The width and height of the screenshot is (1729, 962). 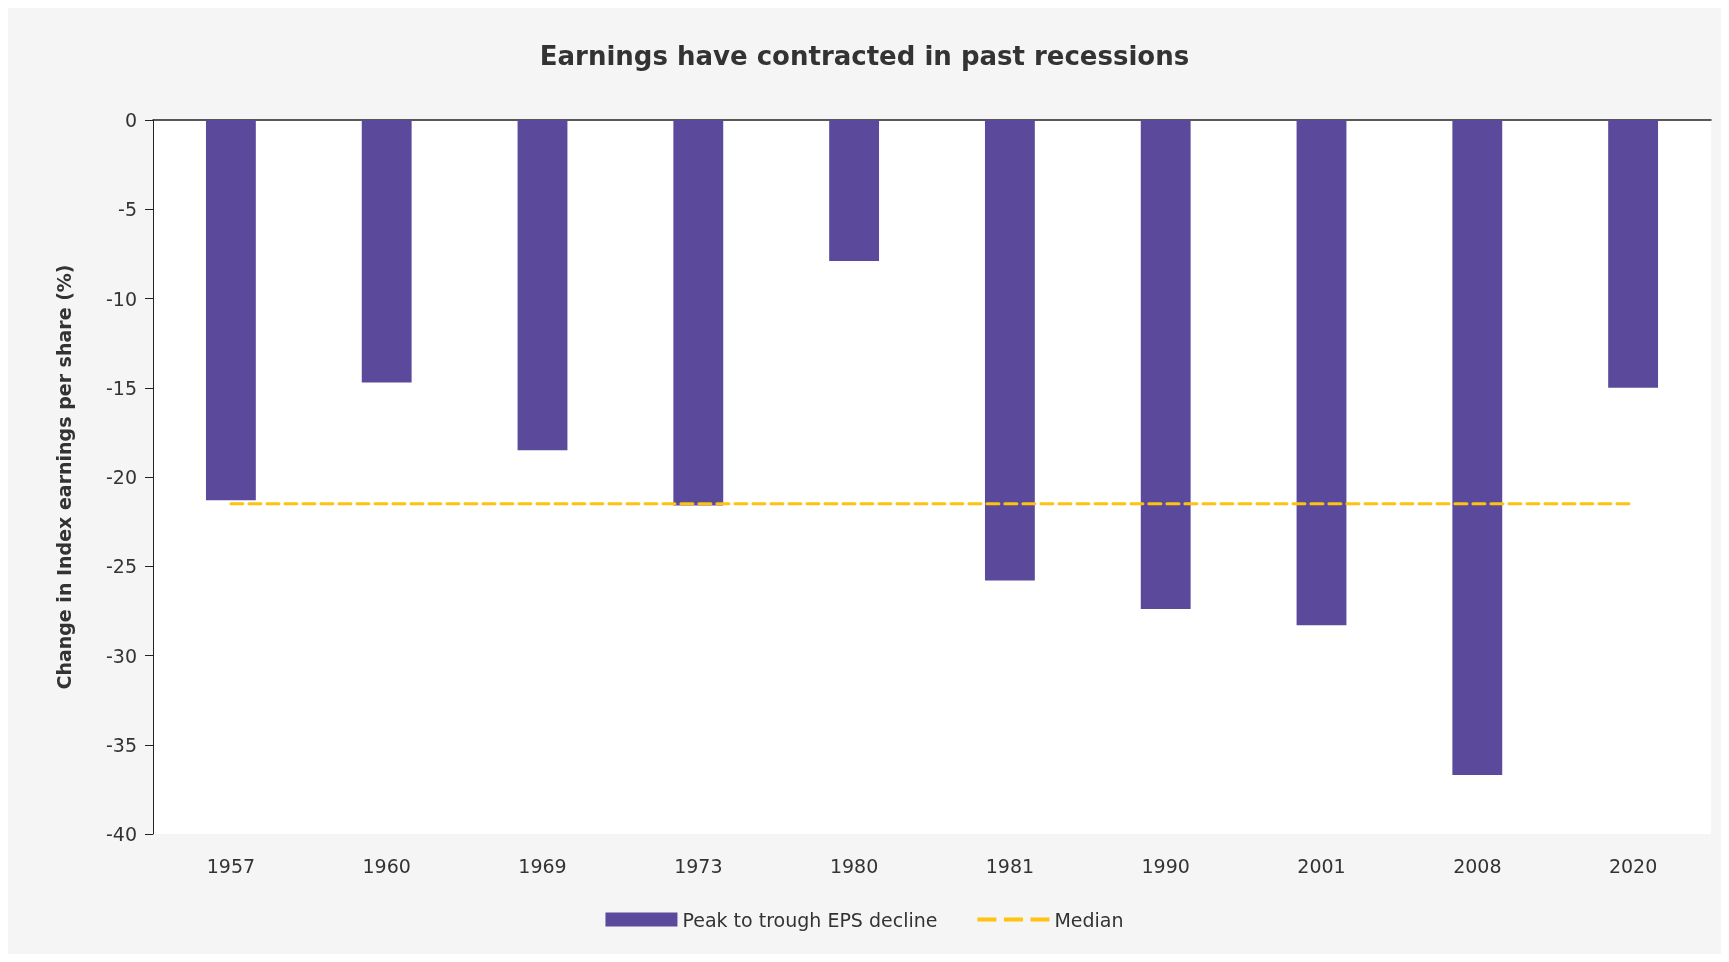 I want to click on x-tick-label: 1990, so click(x=1165, y=865).